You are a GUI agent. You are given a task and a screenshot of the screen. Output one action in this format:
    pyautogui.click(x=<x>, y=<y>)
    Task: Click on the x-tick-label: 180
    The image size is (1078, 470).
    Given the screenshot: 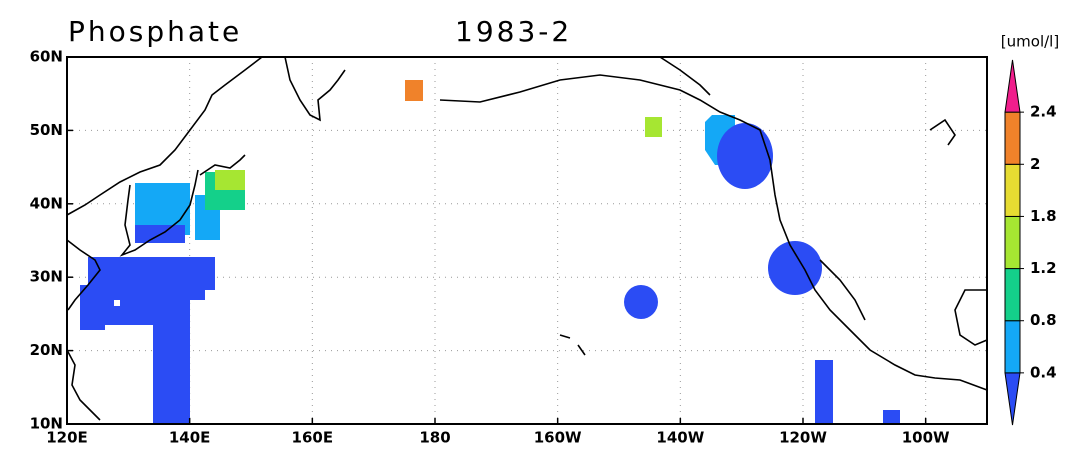 What is the action you would take?
    pyautogui.click(x=434, y=438)
    